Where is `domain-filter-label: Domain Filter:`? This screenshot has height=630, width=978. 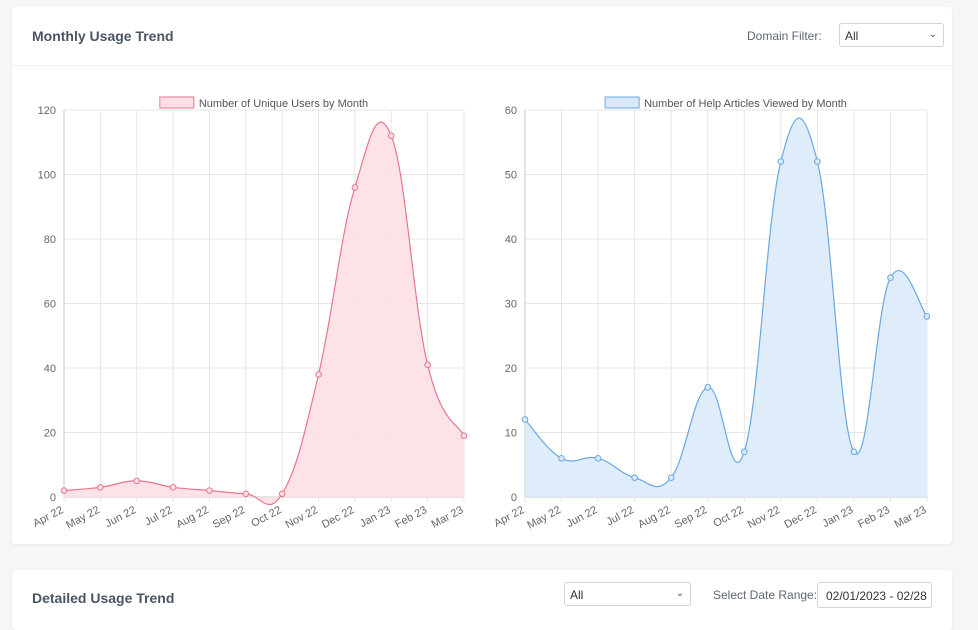 domain-filter-label: Domain Filter: is located at coordinates (784, 36).